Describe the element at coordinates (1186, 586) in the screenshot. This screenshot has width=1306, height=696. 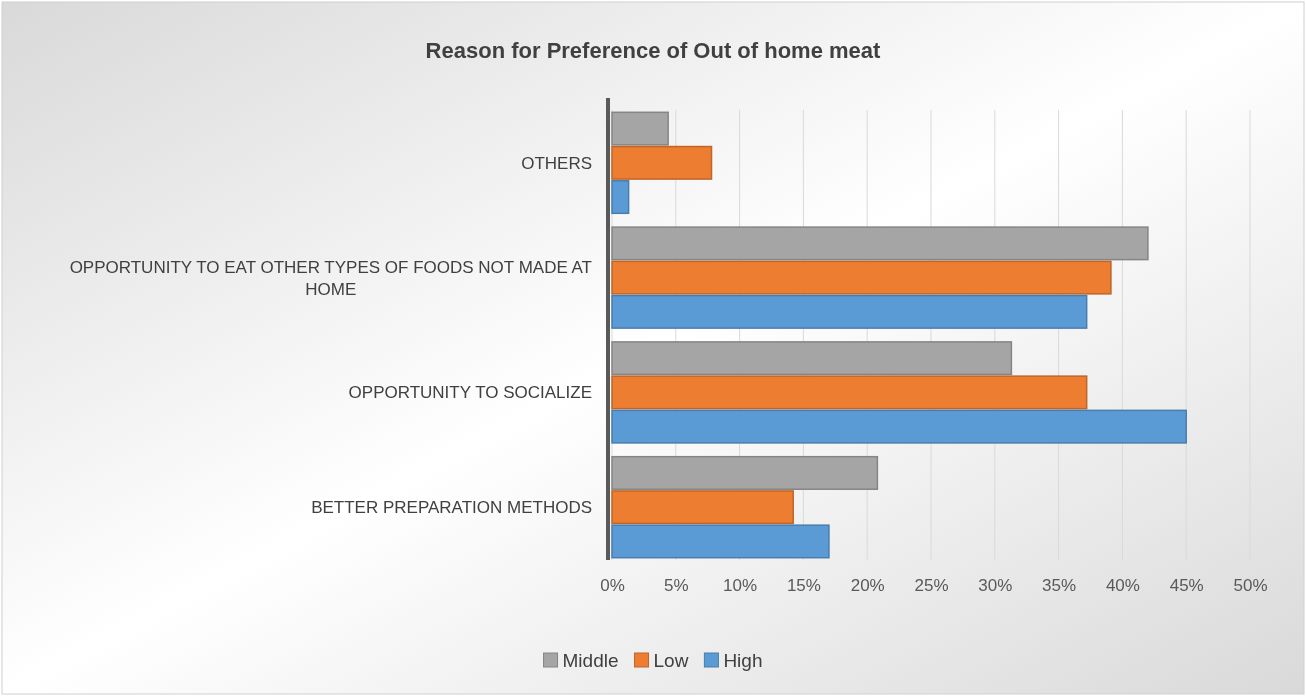
I see `x-tick-label: 45%` at that location.